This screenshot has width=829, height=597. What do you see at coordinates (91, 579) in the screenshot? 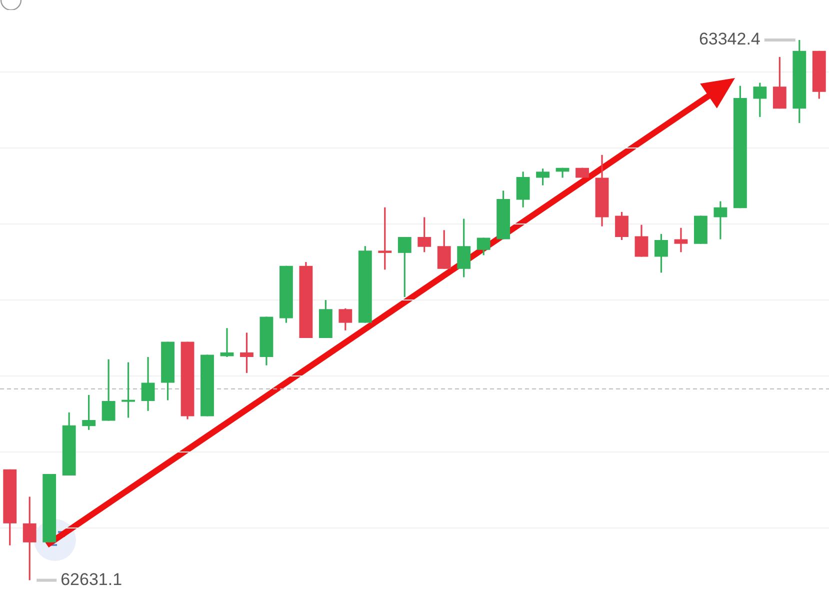
I see `annotation: 62631.1` at bounding box center [91, 579].